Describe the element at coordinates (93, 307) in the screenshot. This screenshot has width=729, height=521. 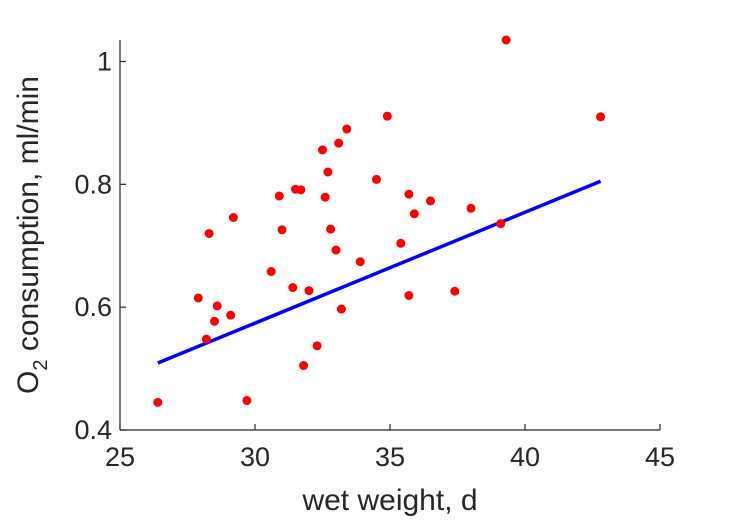
I see `y-tick-label: 0.6` at that location.